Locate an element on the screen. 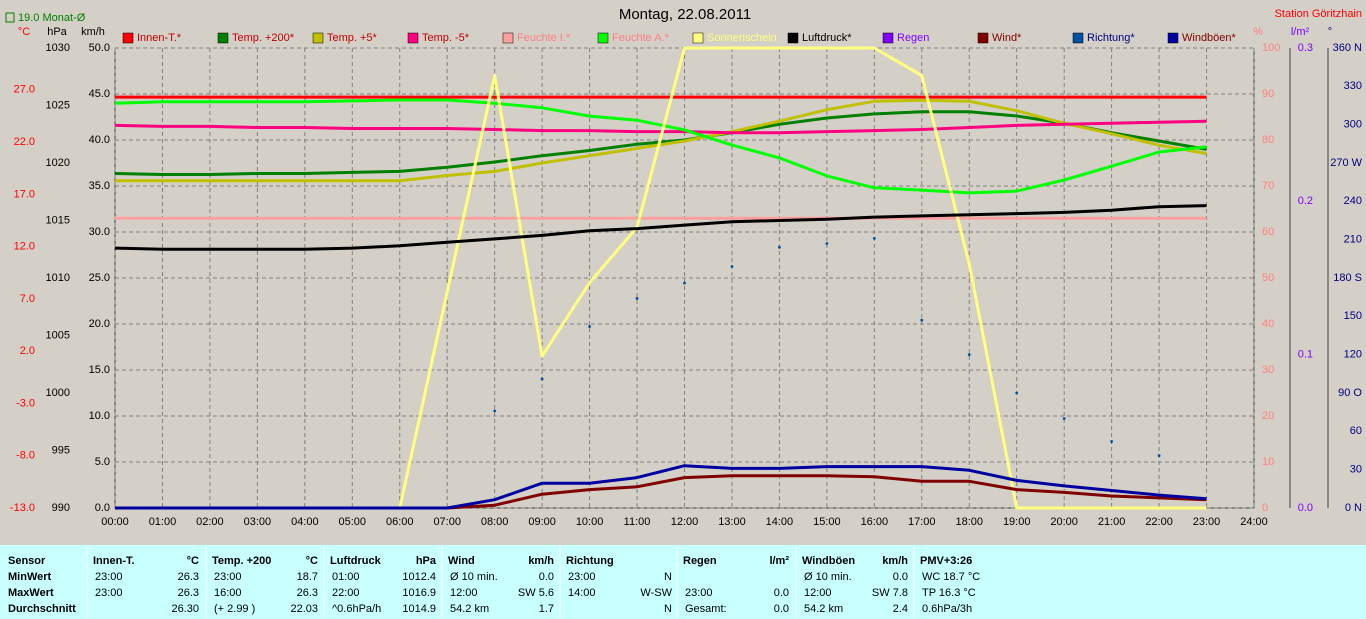 This screenshot has height=619, width=1366. y-tick-label: 0 is located at coordinates (1265, 508).